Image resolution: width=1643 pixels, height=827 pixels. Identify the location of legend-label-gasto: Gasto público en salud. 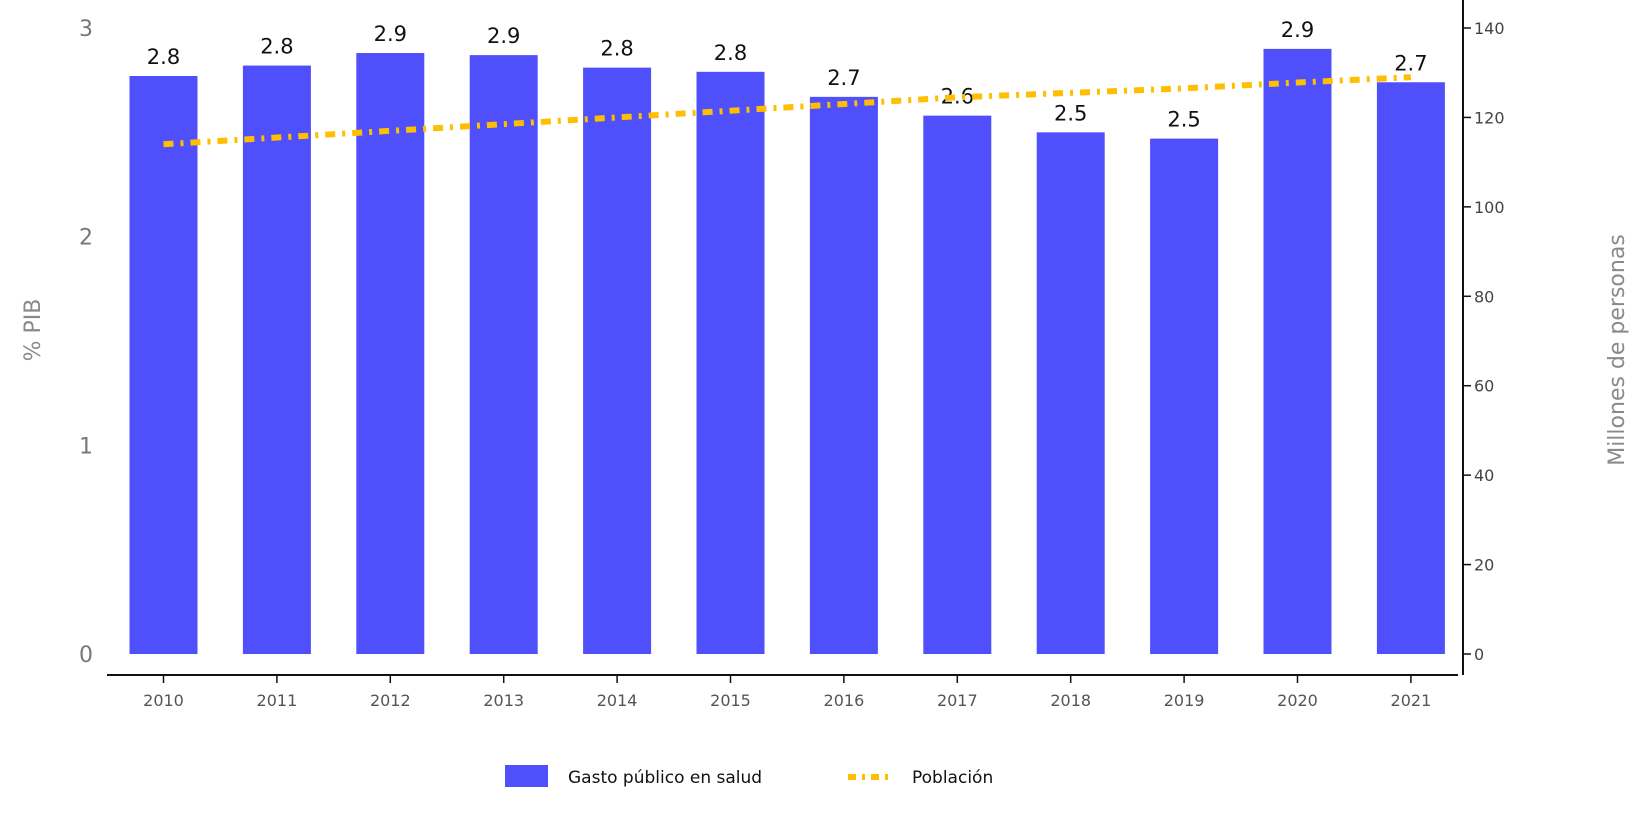
(665, 778).